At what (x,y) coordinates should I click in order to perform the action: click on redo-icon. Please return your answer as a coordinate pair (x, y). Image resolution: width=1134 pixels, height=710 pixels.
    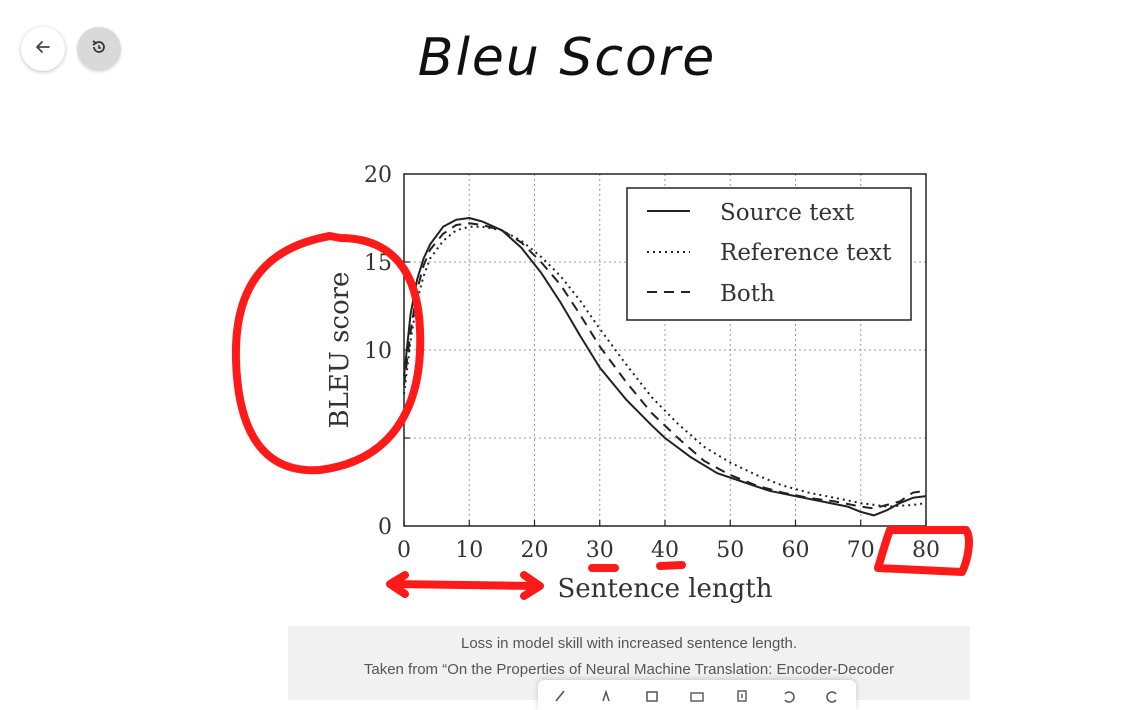
    Looking at the image, I should click on (833, 696).